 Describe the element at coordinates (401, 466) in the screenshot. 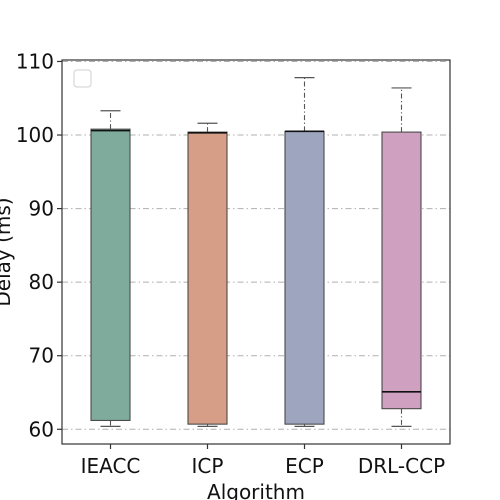

I see `x-tick-label: DRL-CCP` at that location.